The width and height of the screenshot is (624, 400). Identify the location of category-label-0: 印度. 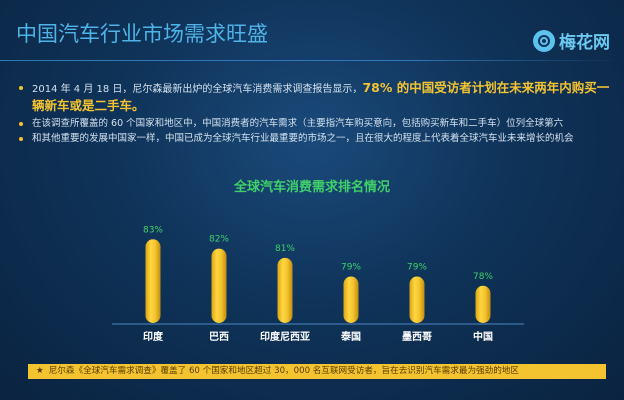
(153, 336).